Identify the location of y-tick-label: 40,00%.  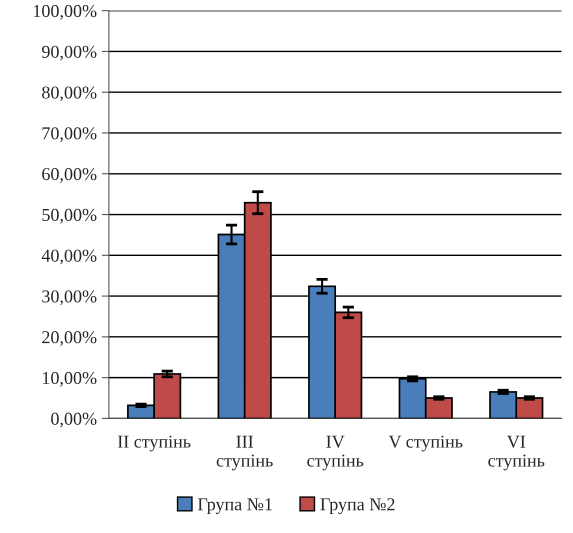
(69, 257).